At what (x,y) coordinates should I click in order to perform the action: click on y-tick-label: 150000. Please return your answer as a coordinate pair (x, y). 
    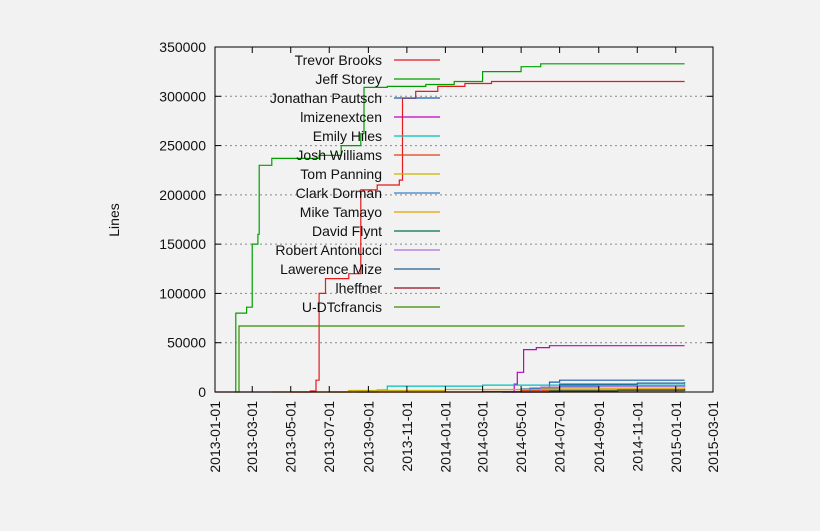
    Looking at the image, I should click on (182, 244).